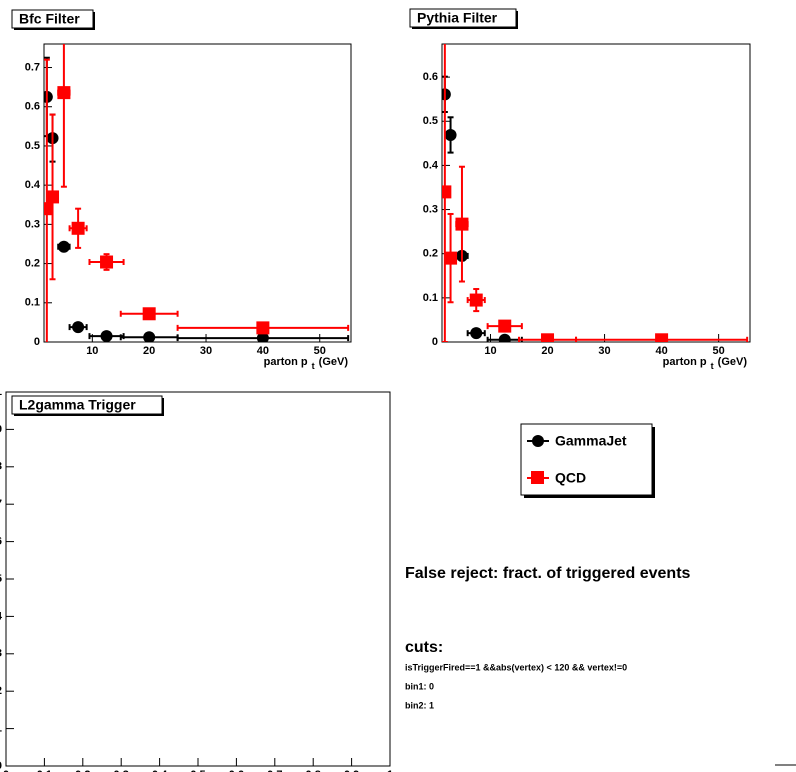 The width and height of the screenshot is (796, 772). What do you see at coordinates (121, 770) in the screenshot?
I see `x-tick-label: 0.3` at bounding box center [121, 770].